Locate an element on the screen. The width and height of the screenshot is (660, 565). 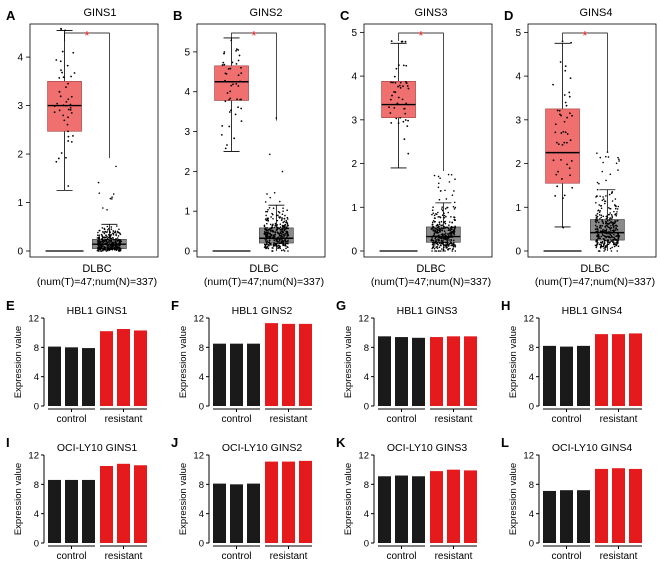
y-tick-label: 2 is located at coordinates (354, 164).